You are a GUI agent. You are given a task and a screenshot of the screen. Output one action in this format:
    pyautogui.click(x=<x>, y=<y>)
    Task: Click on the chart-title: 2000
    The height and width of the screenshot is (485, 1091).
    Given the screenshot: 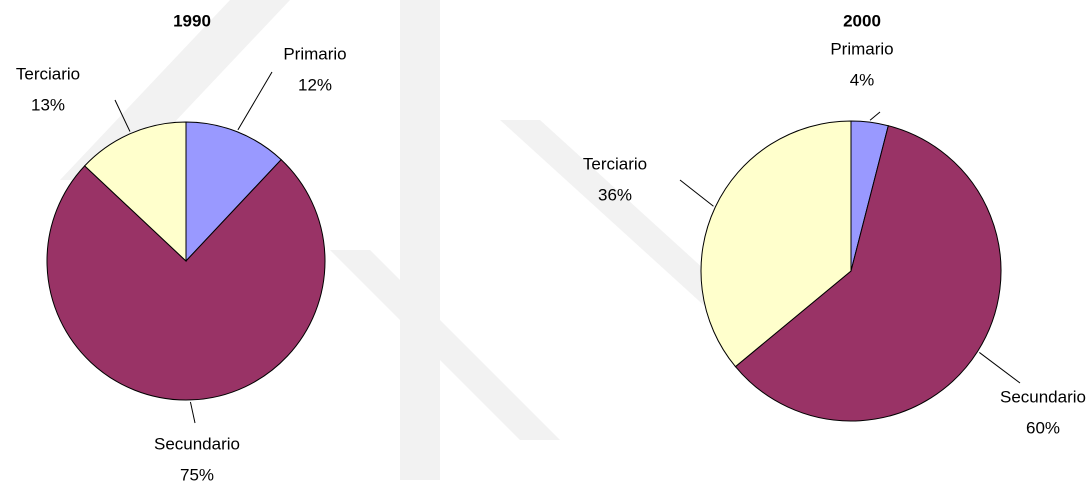 What is the action you would take?
    pyautogui.click(x=862, y=20)
    